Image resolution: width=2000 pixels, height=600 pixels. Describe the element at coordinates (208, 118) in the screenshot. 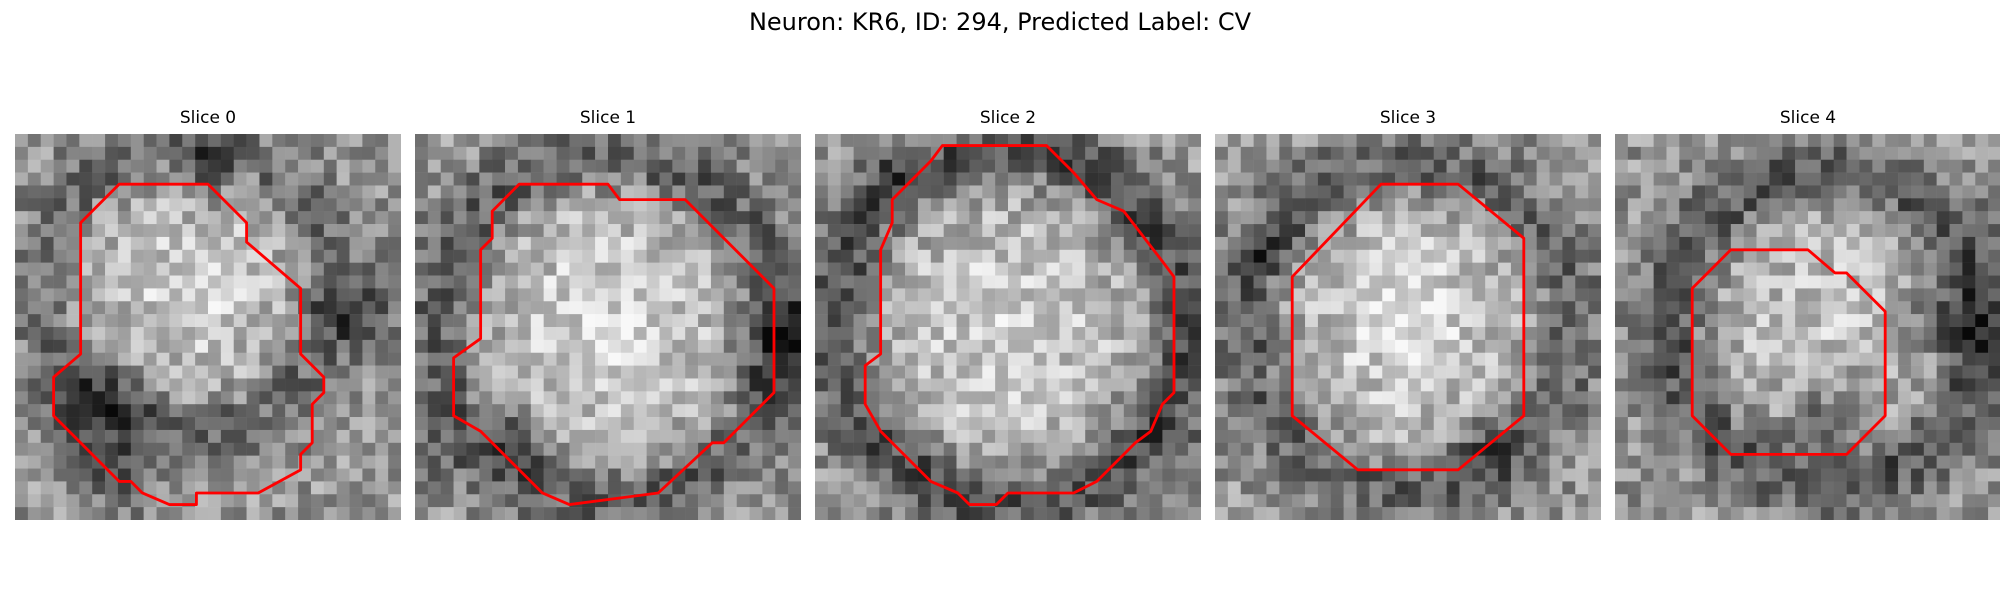

I see `slice-title: Slice 0` at that location.